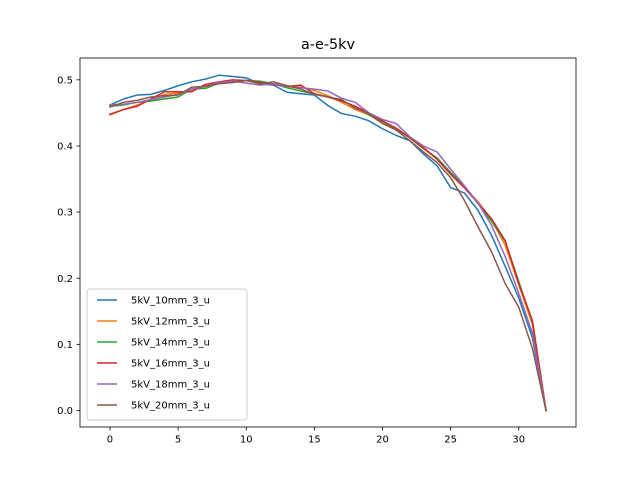  I want to click on y-tick-label: 0.1, so click(65, 345).